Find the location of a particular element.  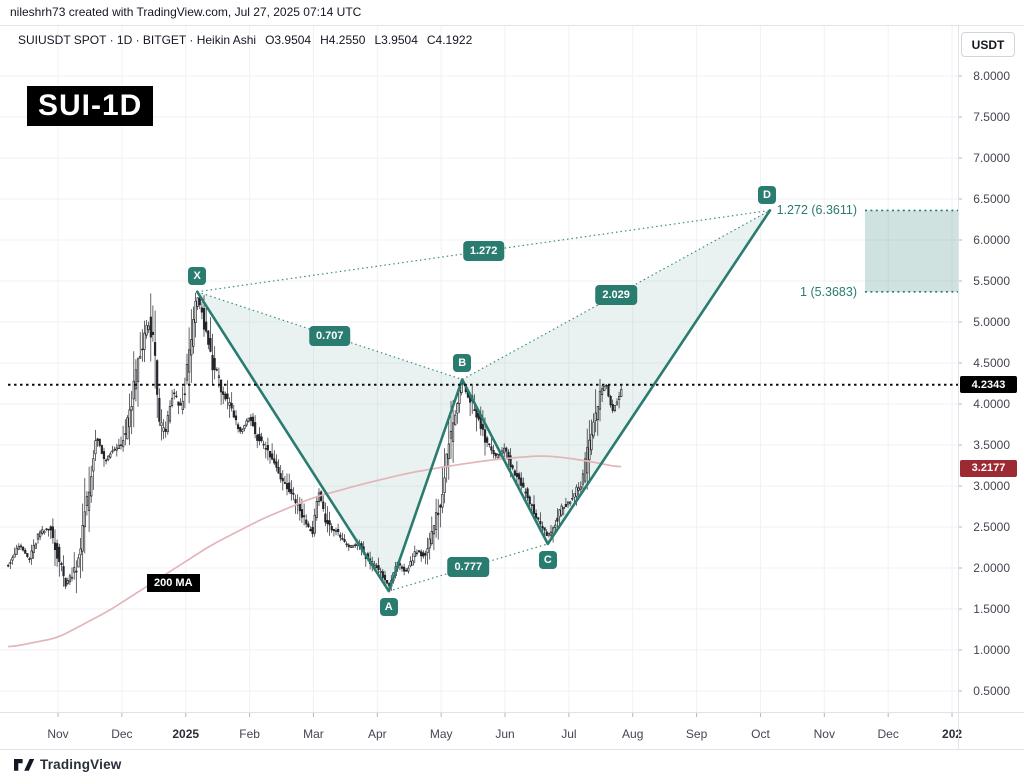

fib-level-lines is located at coordinates (911, 251).